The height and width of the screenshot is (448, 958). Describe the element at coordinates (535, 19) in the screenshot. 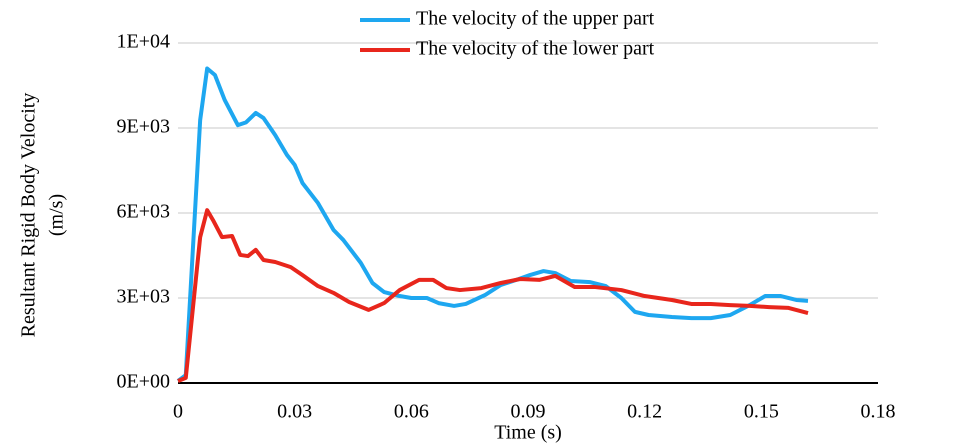

I see `legend-label: The velocity of the upper part` at that location.